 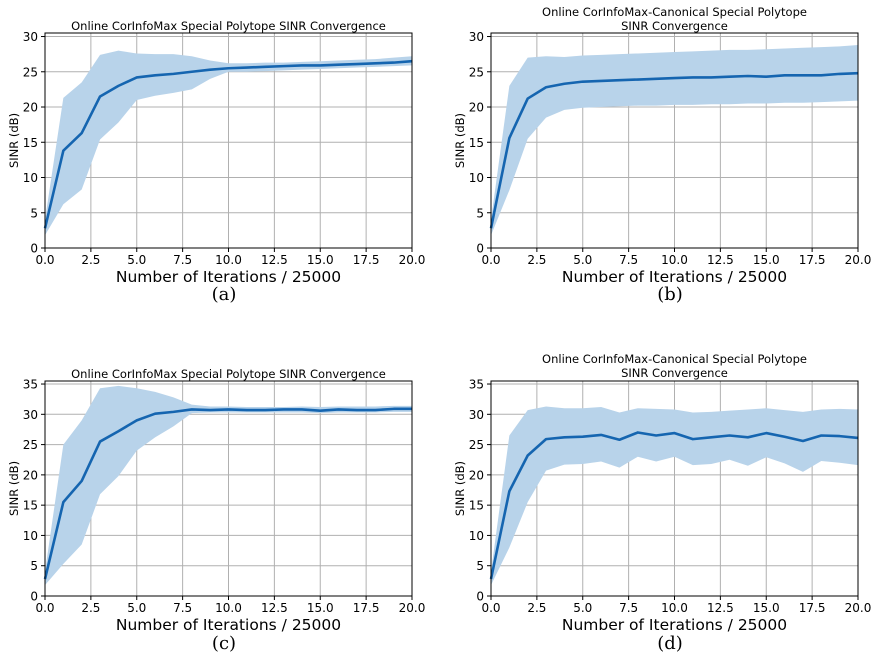 I want to click on panel-caption: (a), so click(x=224, y=294).